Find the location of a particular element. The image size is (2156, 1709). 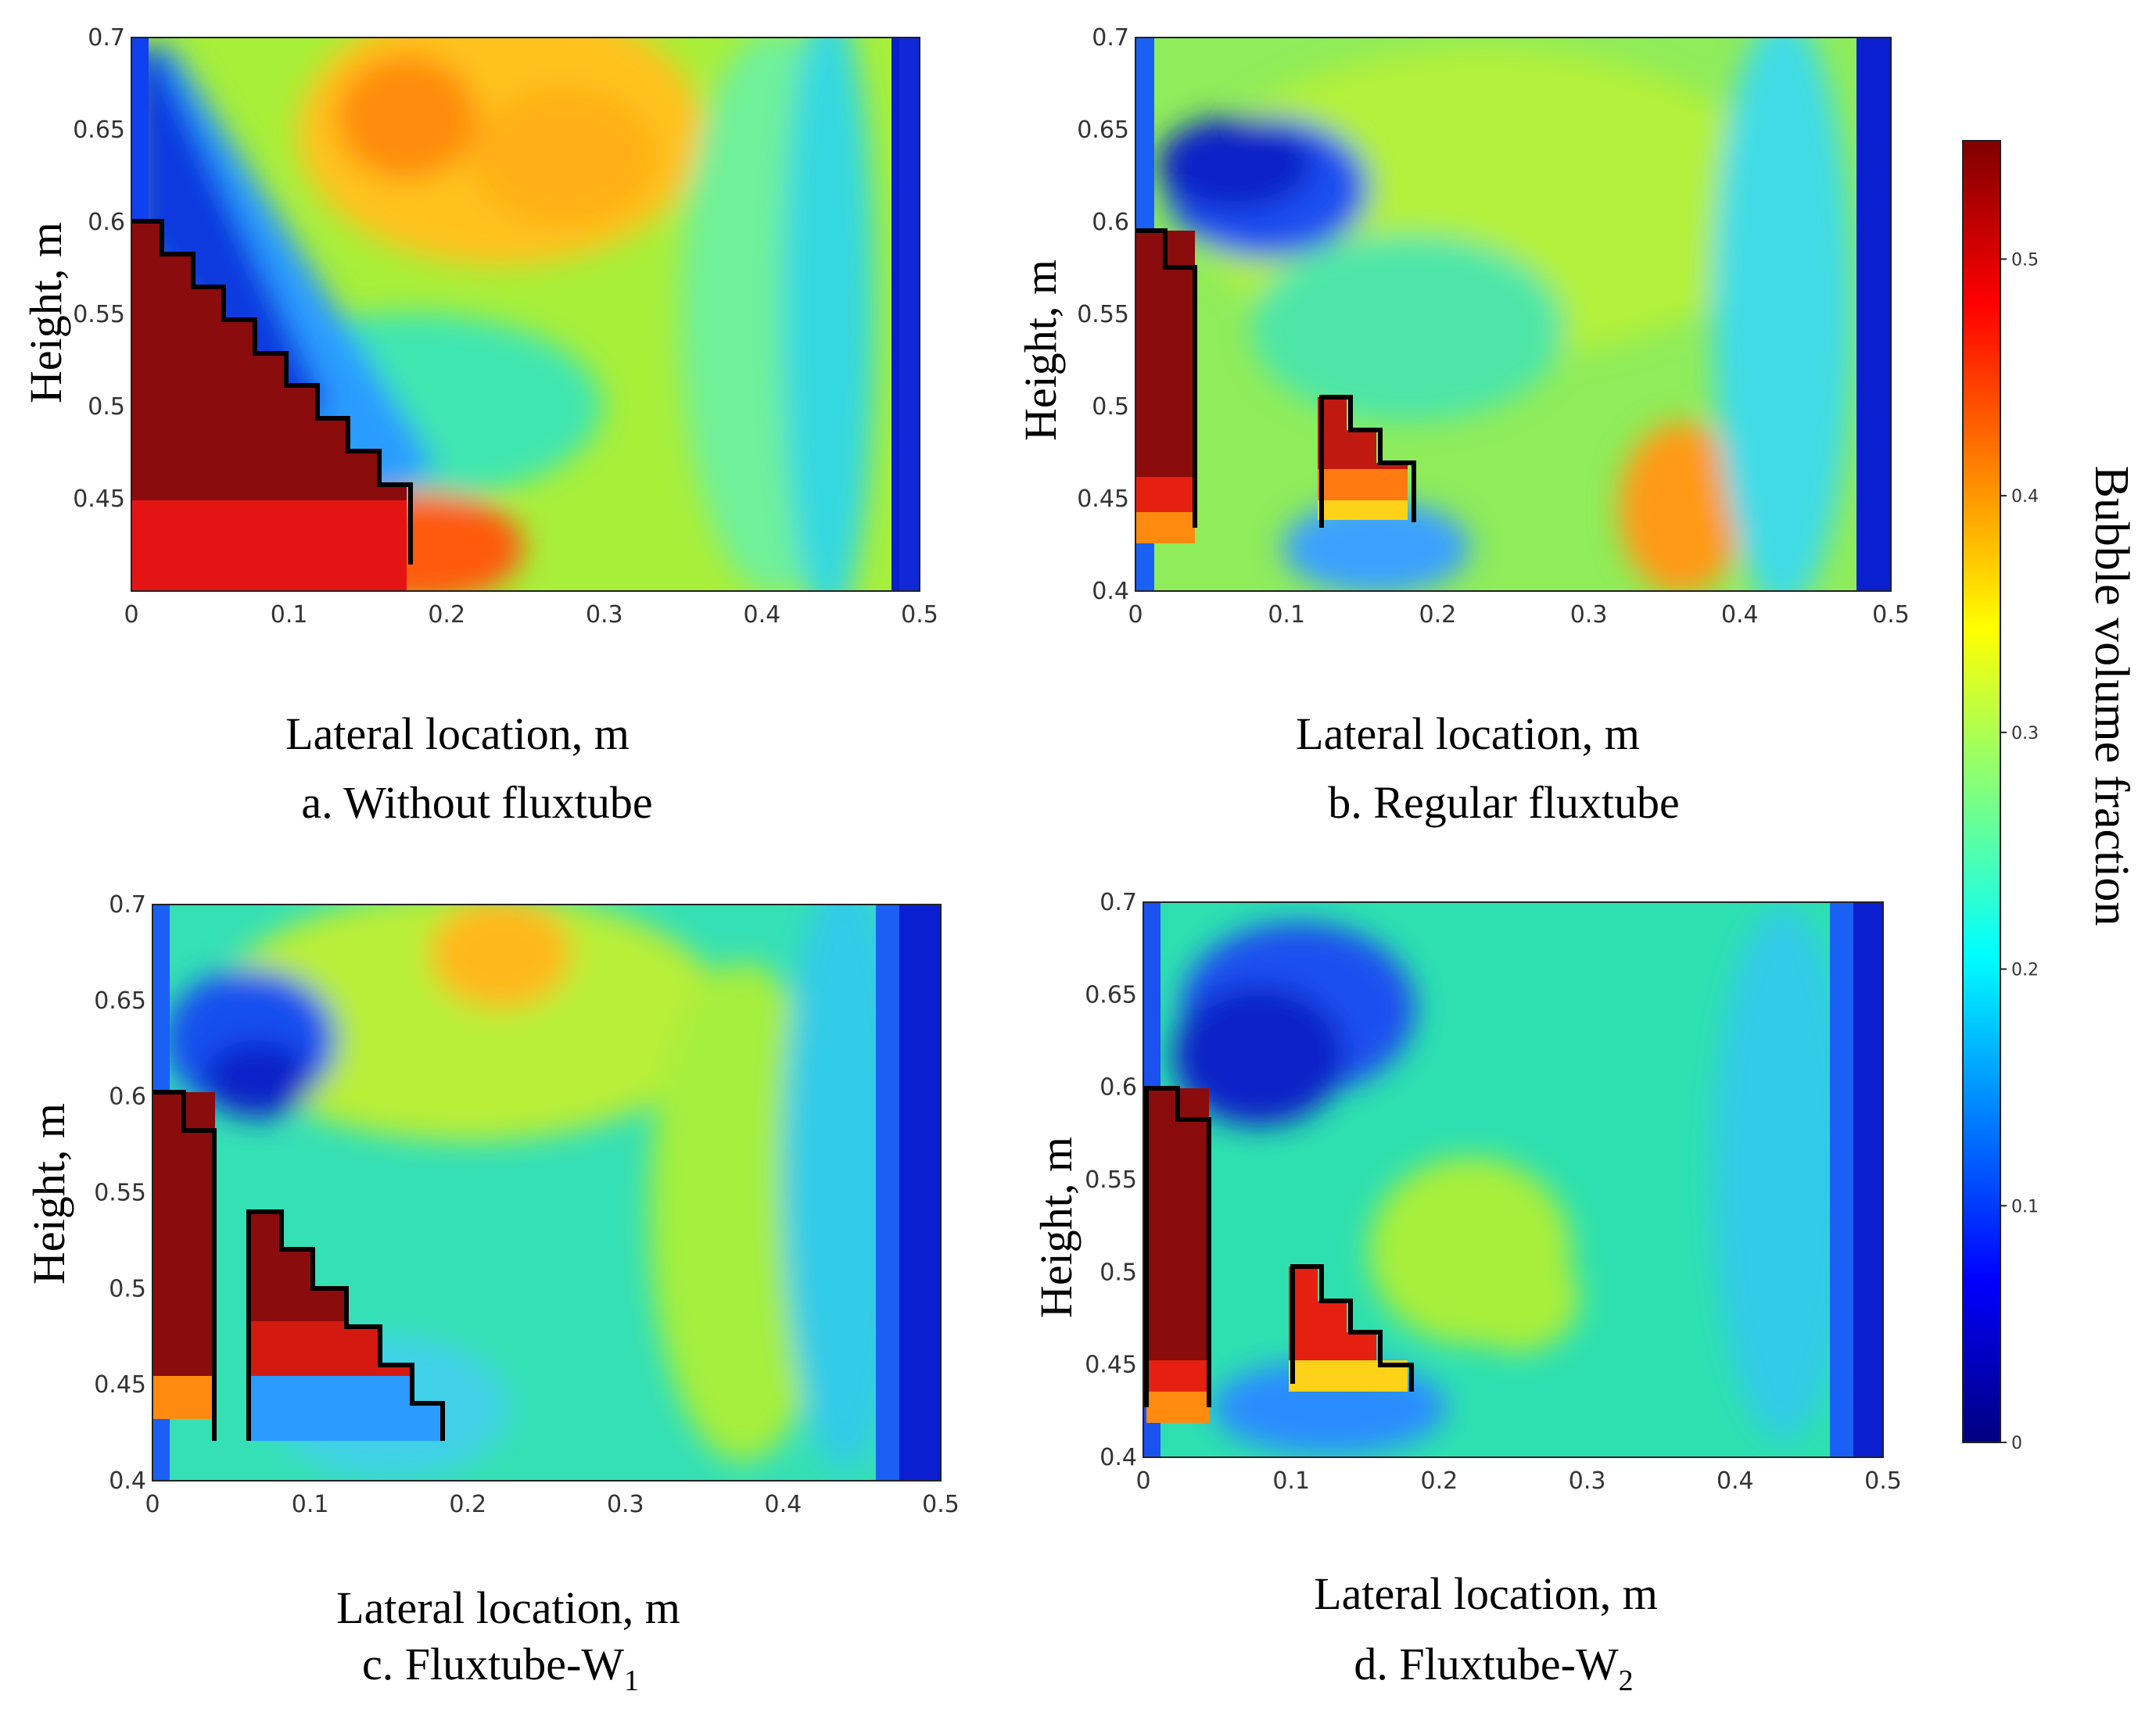

panel-a-frame is located at coordinates (525, 314).